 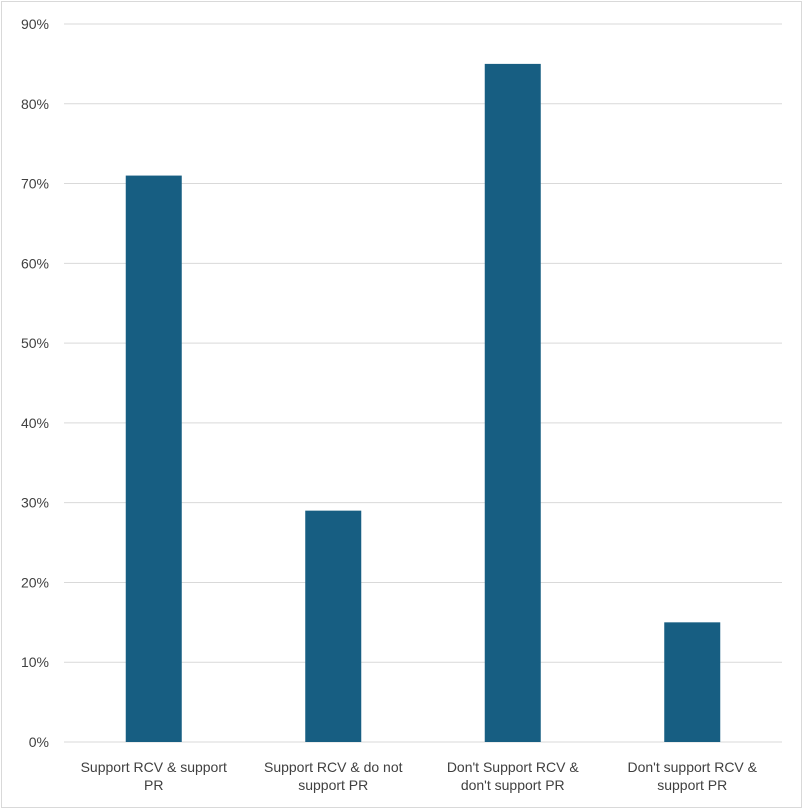 I want to click on y-tick-label: 20%, so click(x=35, y=582).